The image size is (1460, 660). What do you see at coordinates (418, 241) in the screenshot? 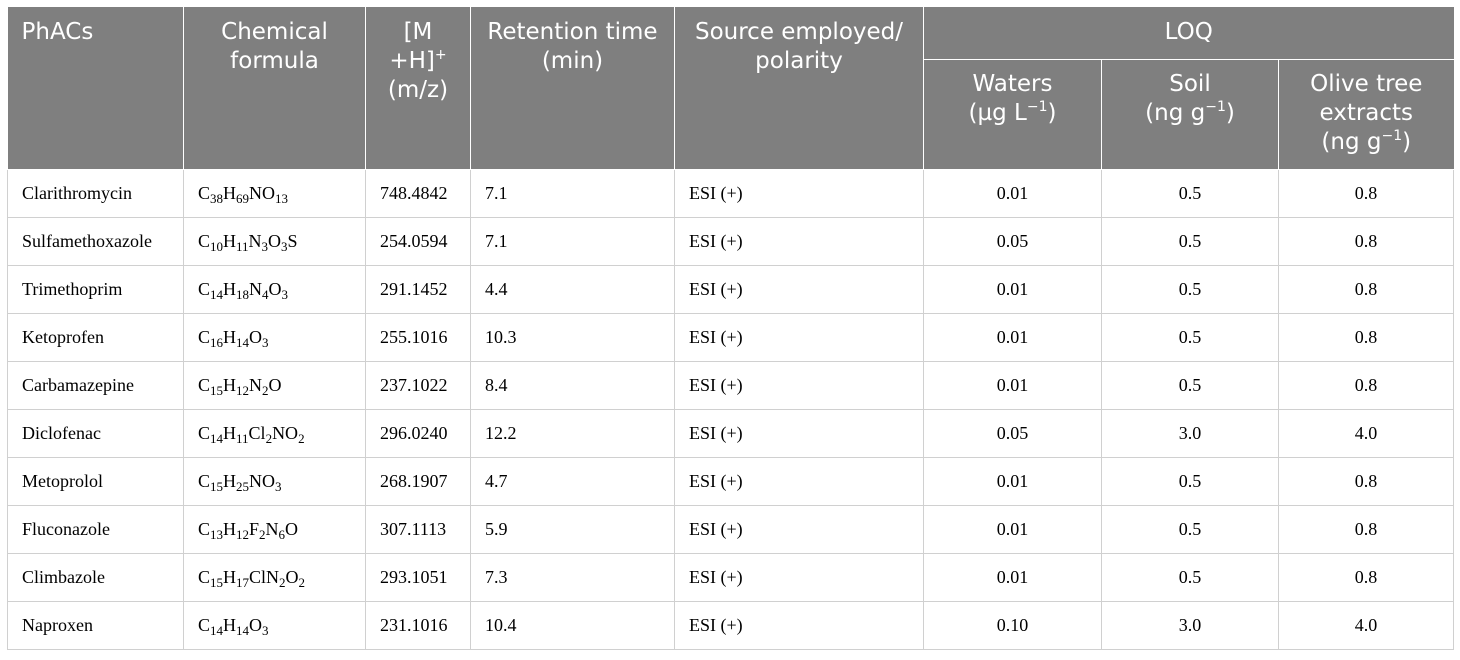
I see `cell-mh: 254.0594` at bounding box center [418, 241].